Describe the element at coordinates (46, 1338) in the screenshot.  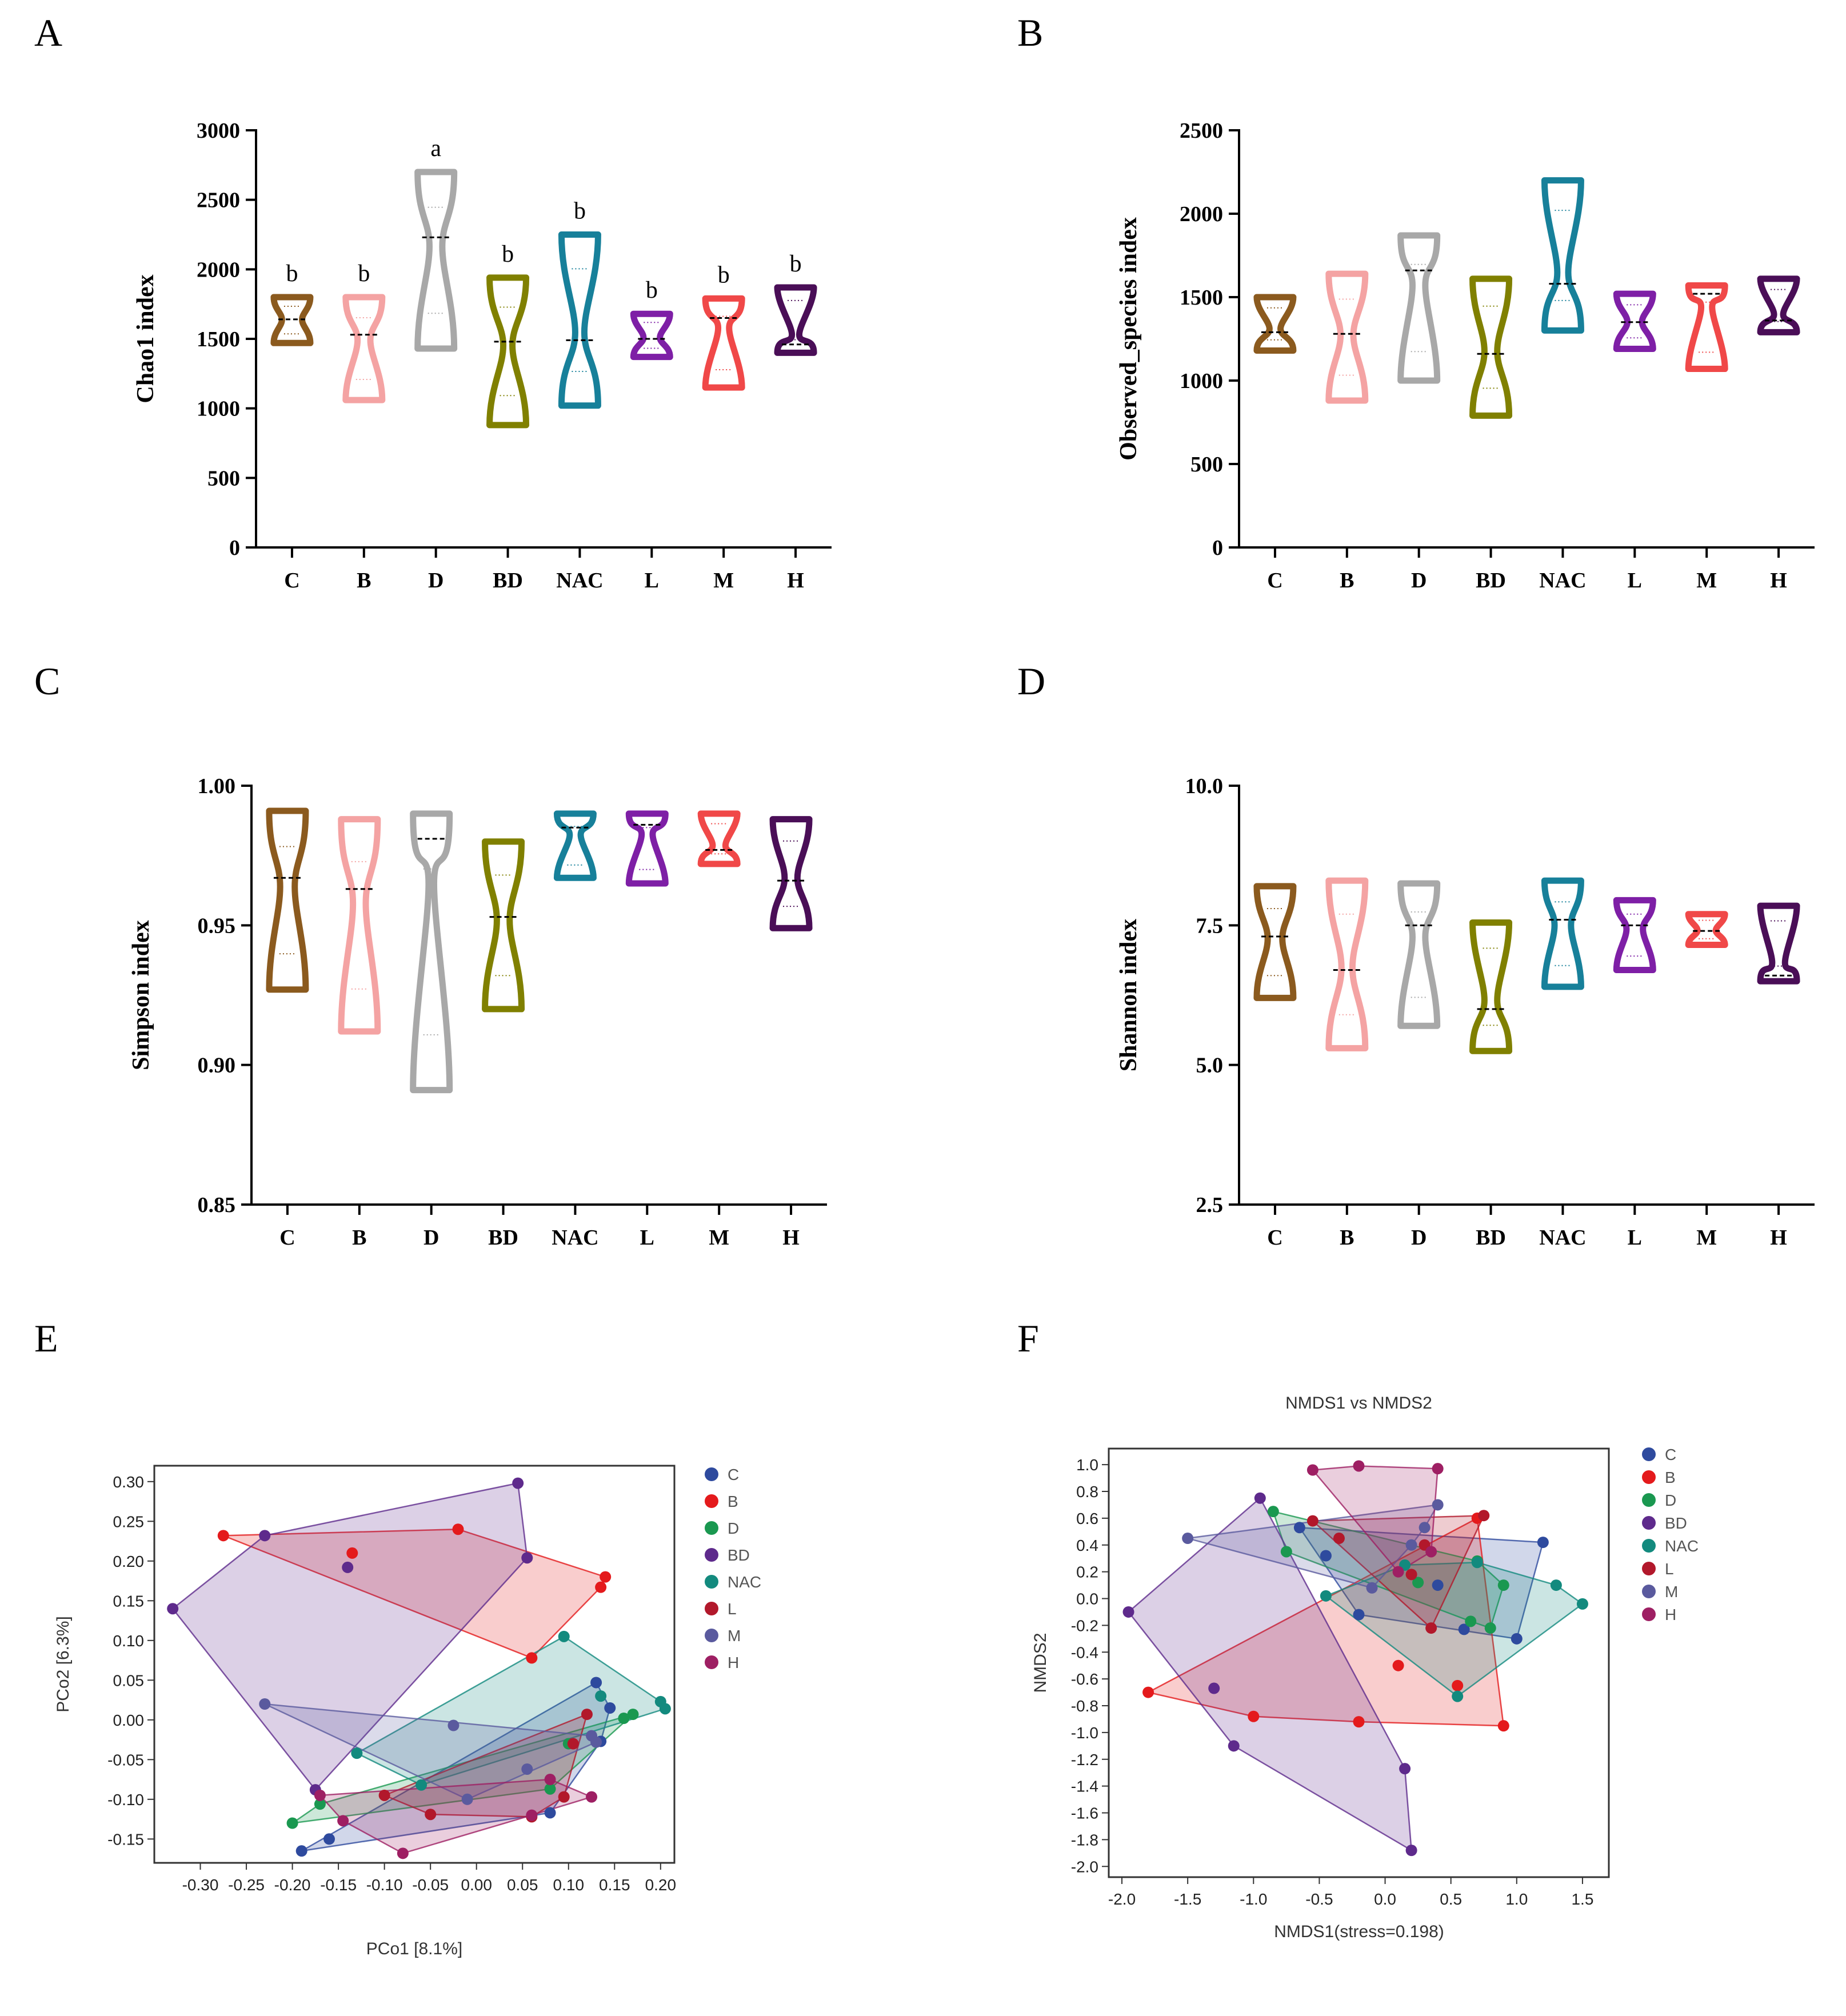
I see `panel-label-e: E` at that location.